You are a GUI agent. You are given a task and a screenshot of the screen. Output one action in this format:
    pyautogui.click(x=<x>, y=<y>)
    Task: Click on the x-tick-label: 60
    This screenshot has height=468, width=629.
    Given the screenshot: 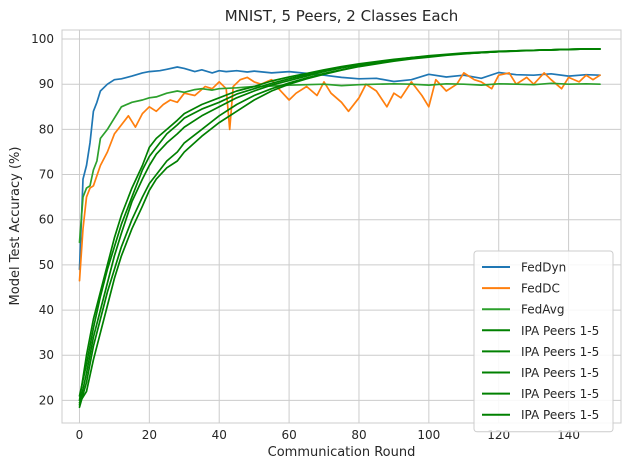 What is the action you would take?
    pyautogui.click(x=288, y=435)
    